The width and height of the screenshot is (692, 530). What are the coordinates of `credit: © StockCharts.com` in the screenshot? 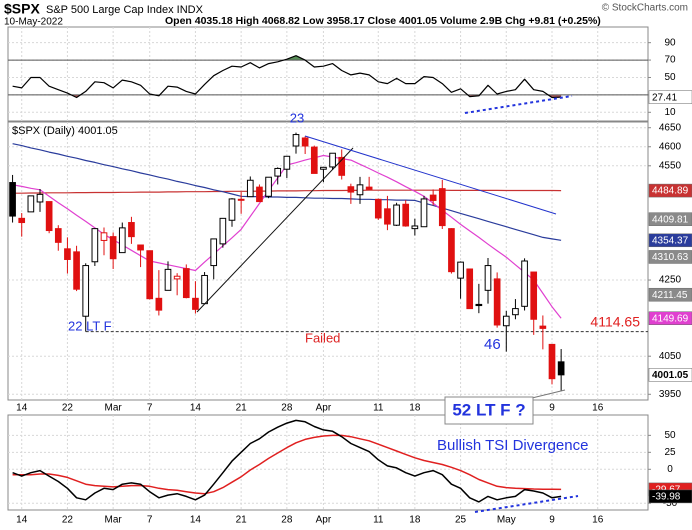 It's located at (645, 8).